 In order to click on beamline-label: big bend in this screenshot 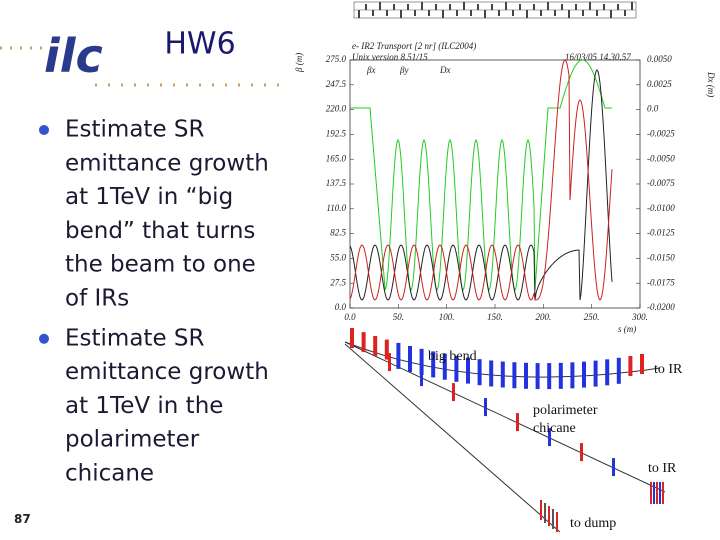, I will do `click(452, 356)`.